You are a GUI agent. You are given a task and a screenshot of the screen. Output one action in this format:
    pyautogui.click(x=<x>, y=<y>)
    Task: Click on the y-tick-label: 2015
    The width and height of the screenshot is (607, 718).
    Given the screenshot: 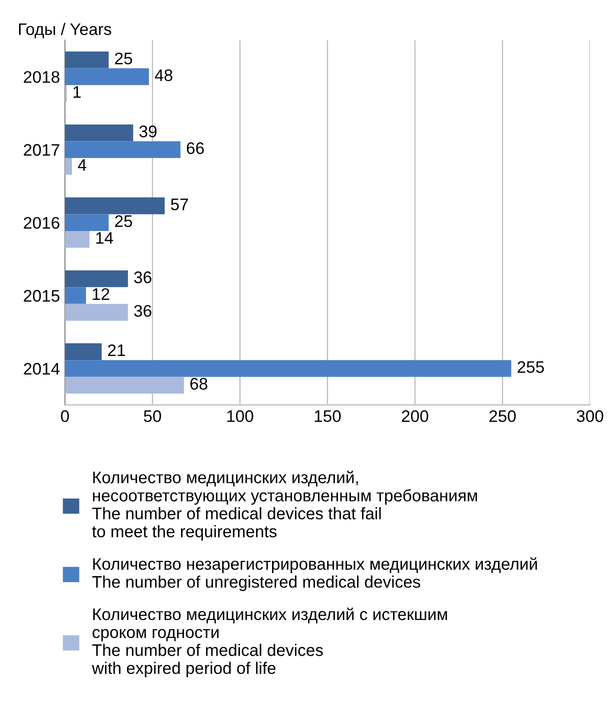 What is the action you would take?
    pyautogui.click(x=42, y=296)
    